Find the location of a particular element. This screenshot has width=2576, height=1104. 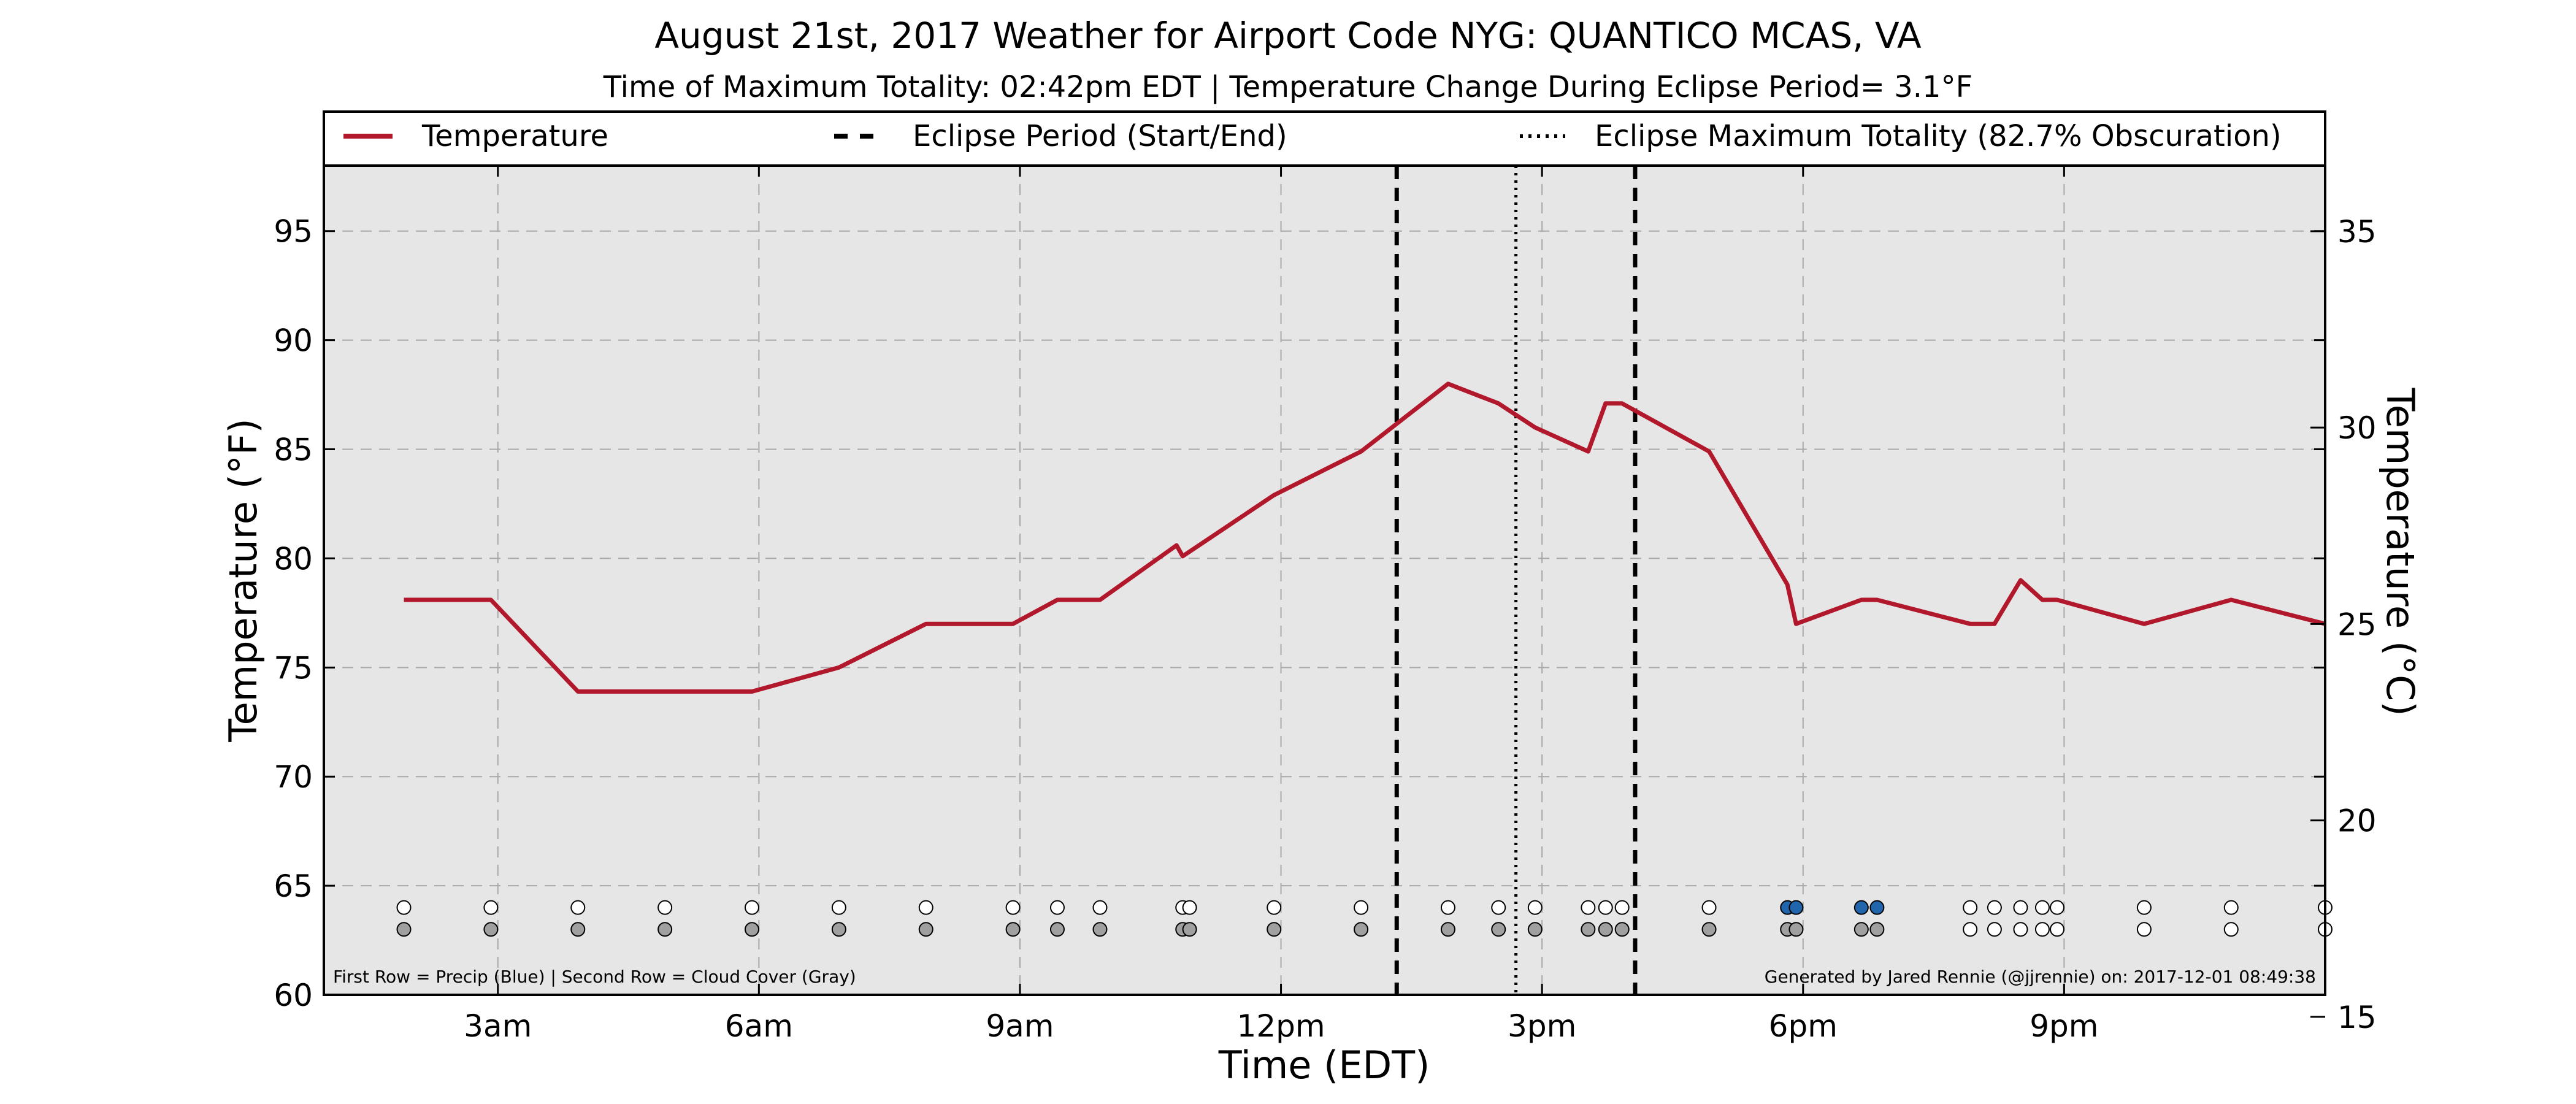

legend-temperature-label: Temperature is located at coordinates (514, 136).